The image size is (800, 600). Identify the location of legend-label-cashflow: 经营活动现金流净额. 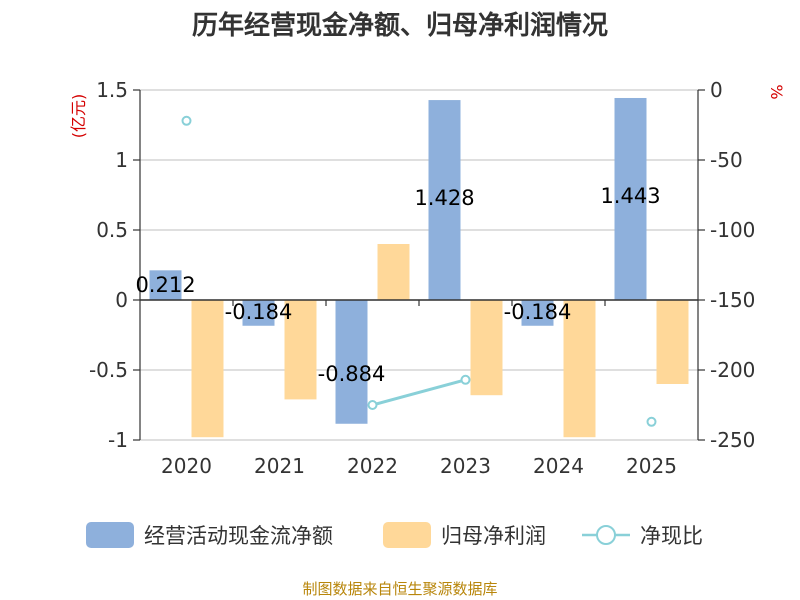
(238, 536).